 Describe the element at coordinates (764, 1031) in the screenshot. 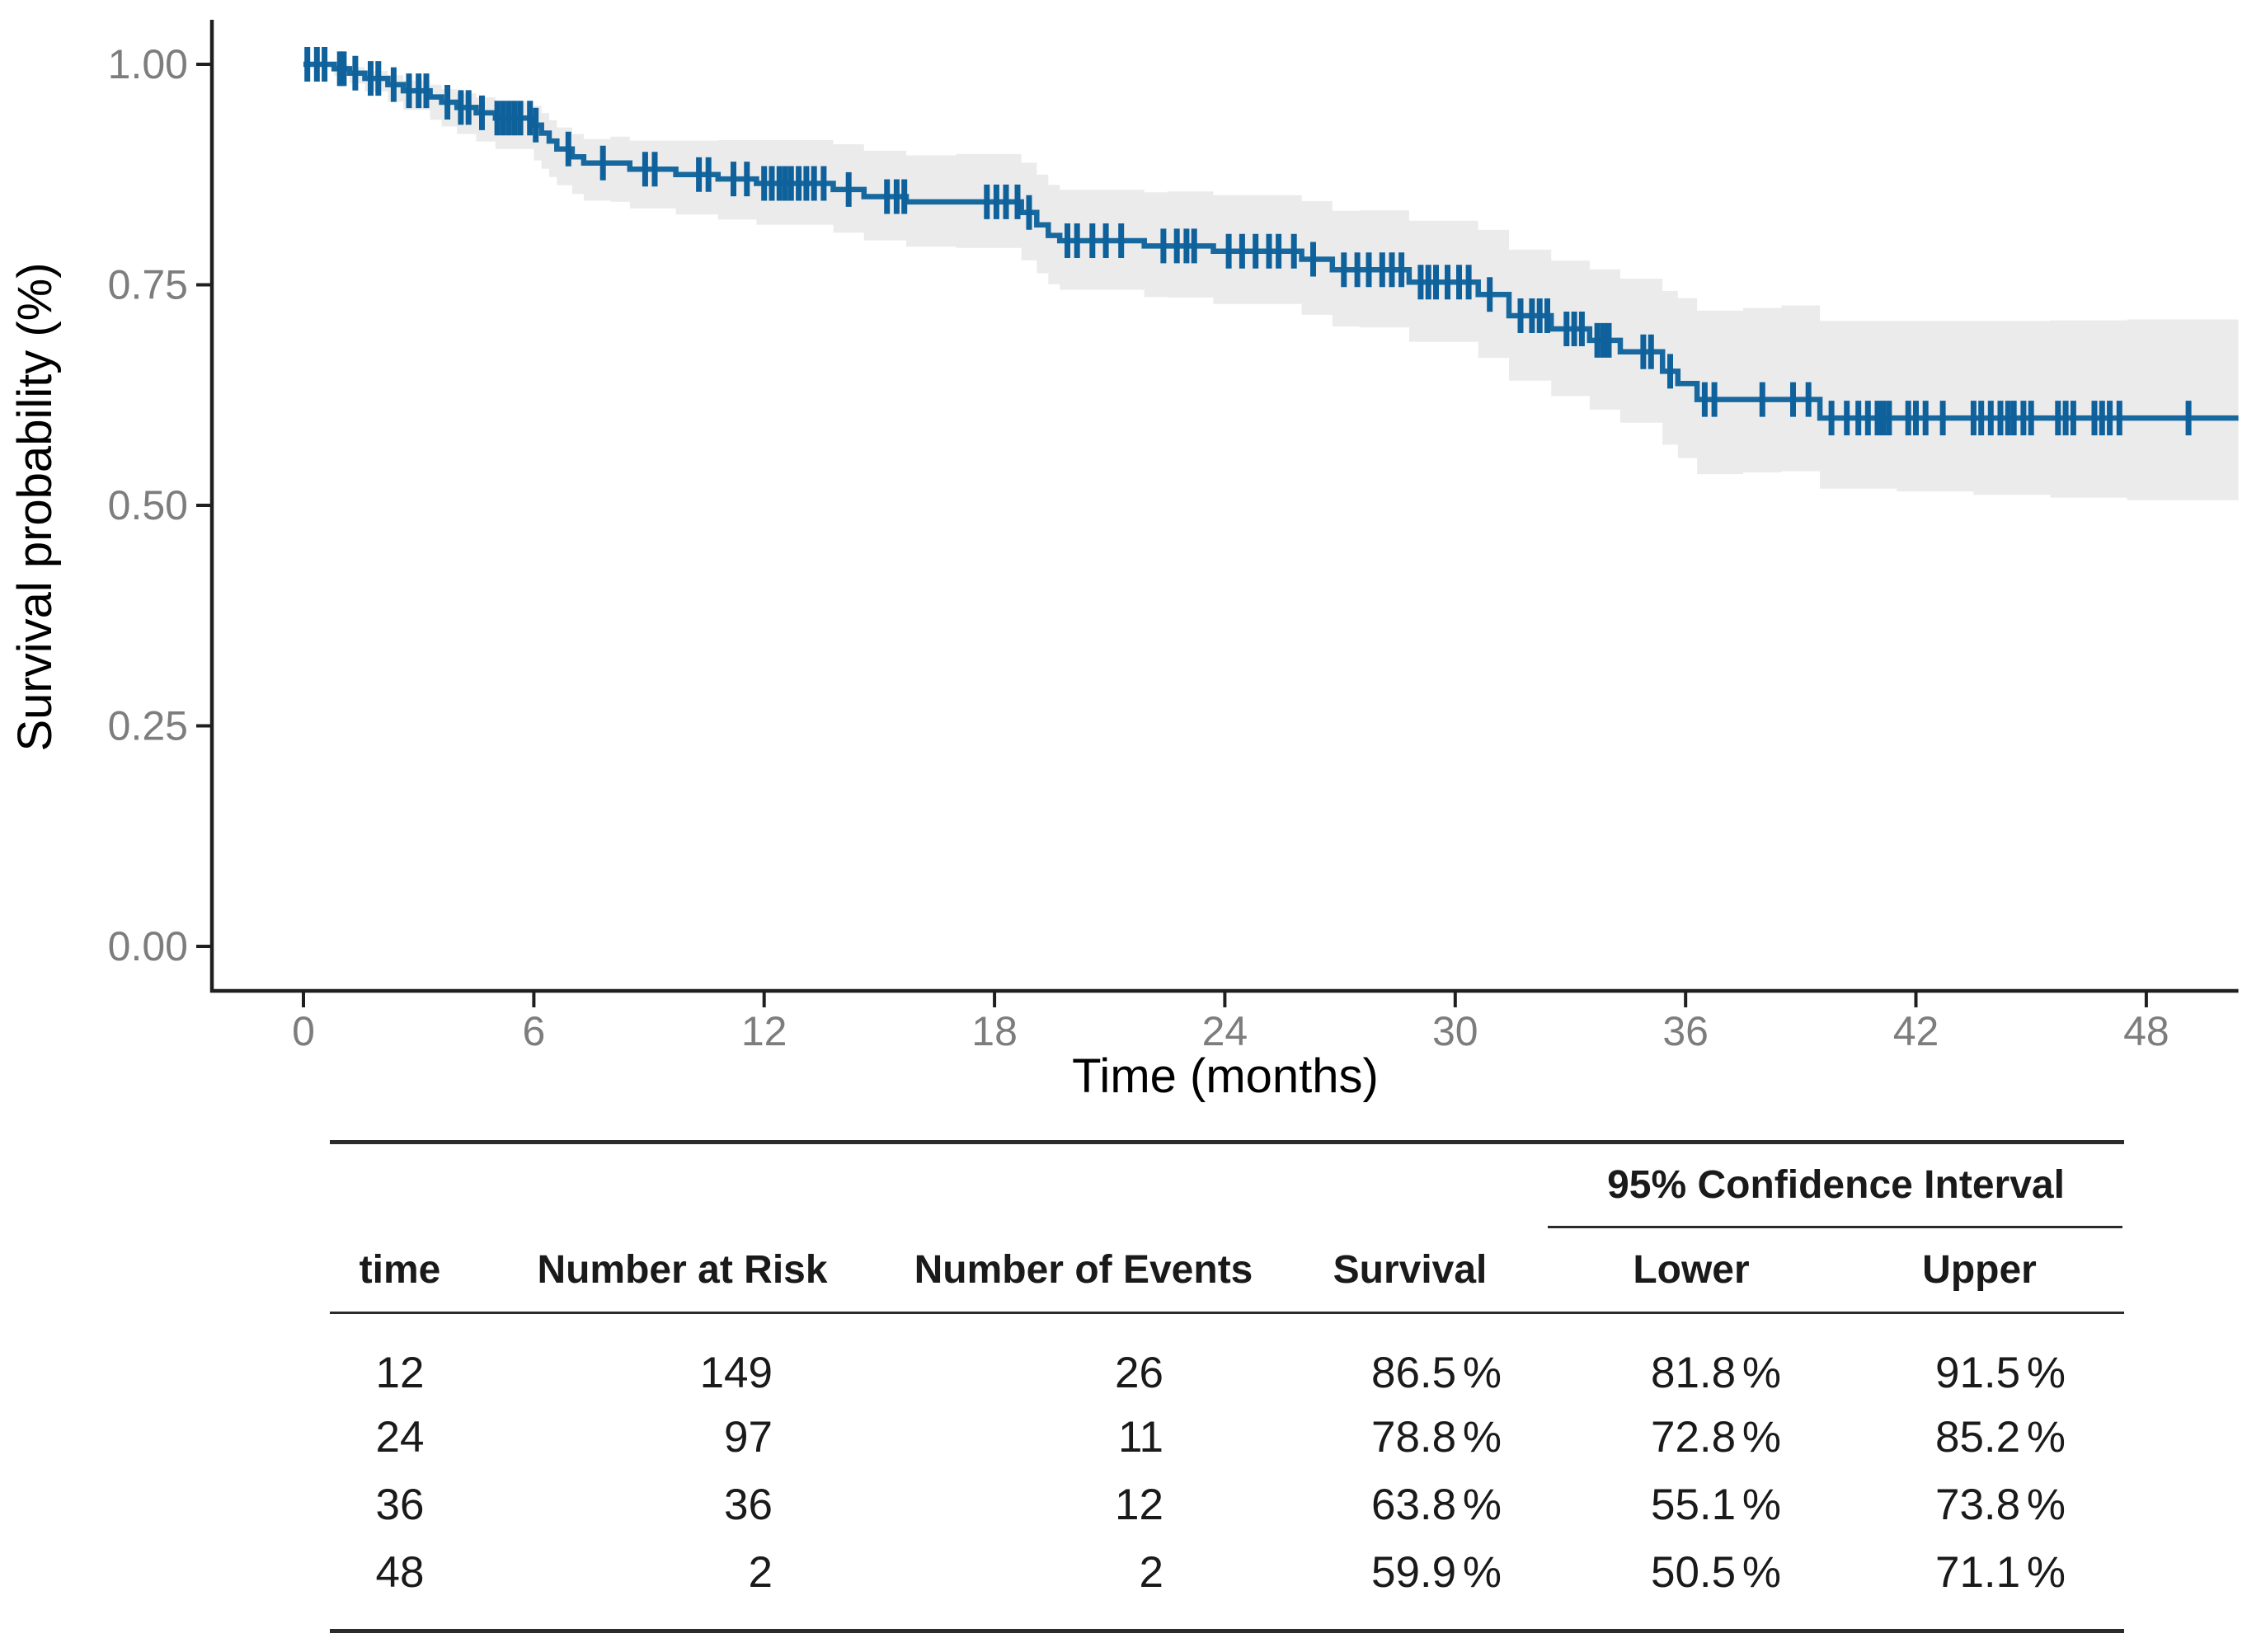

I see `x-tick-label: 12` at that location.